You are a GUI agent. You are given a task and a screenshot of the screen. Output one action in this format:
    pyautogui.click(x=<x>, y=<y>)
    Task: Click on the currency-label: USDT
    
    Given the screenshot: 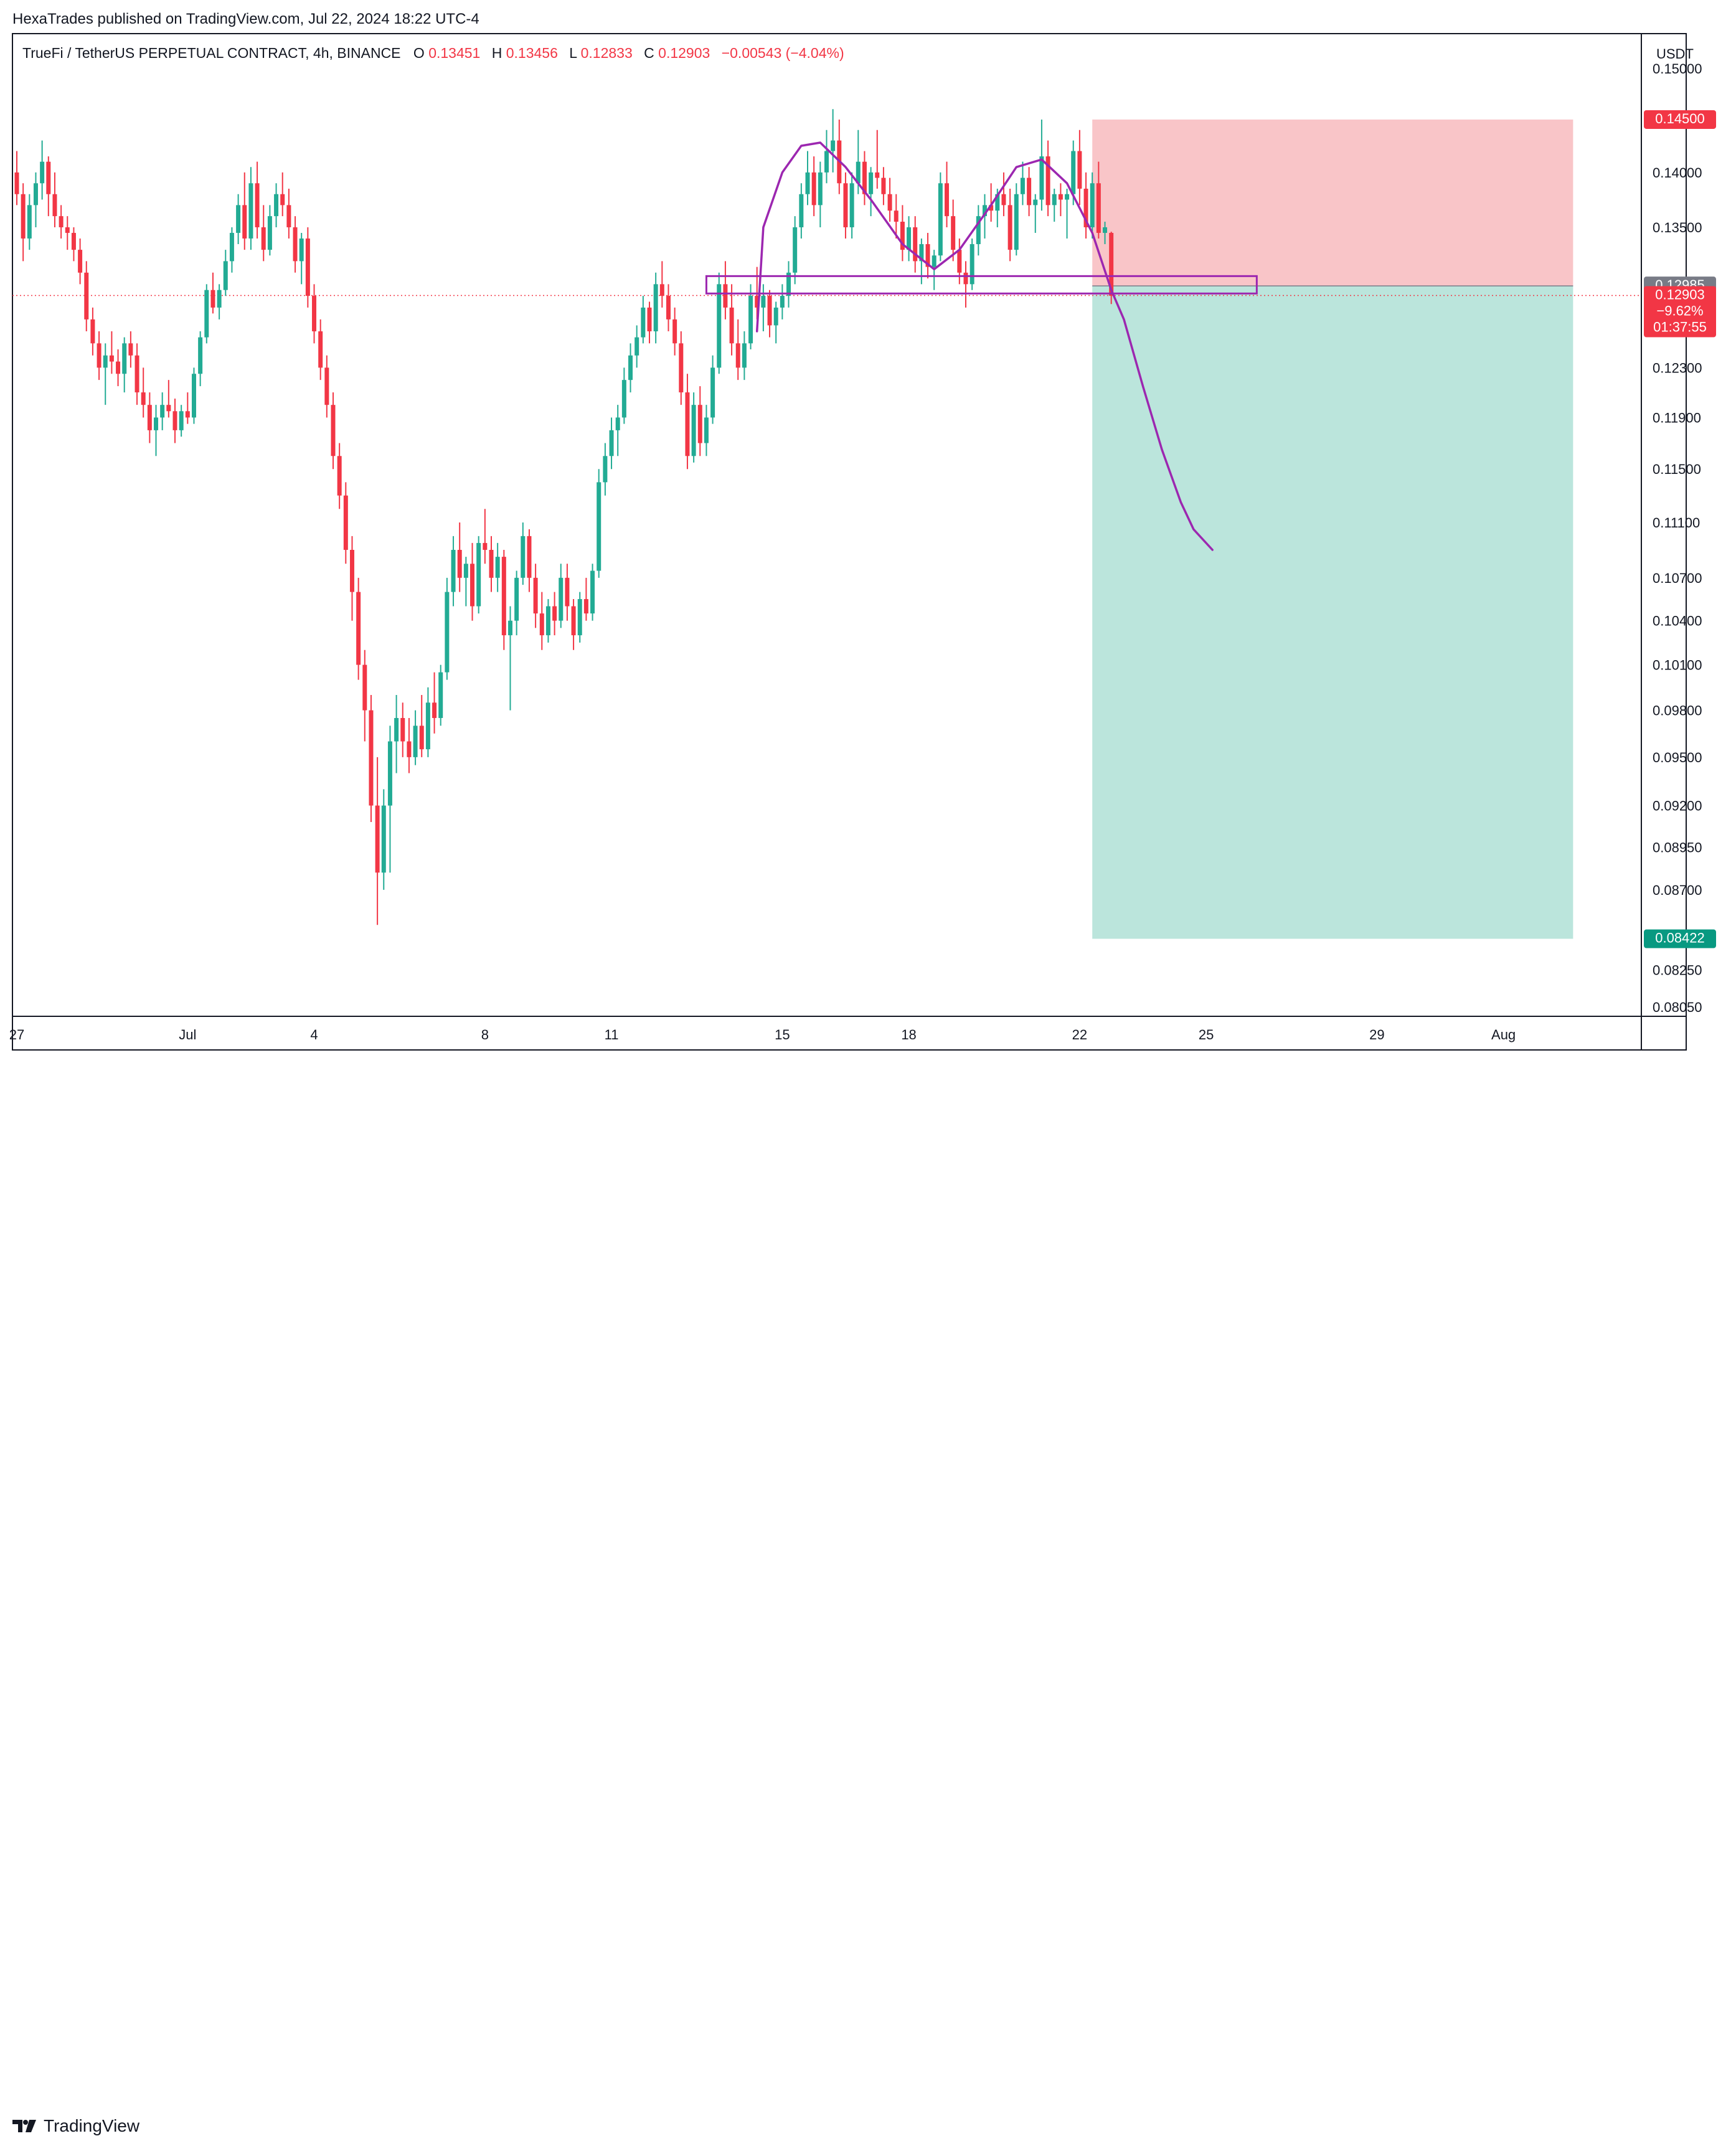 What is the action you would take?
    pyautogui.click(x=1675, y=54)
    